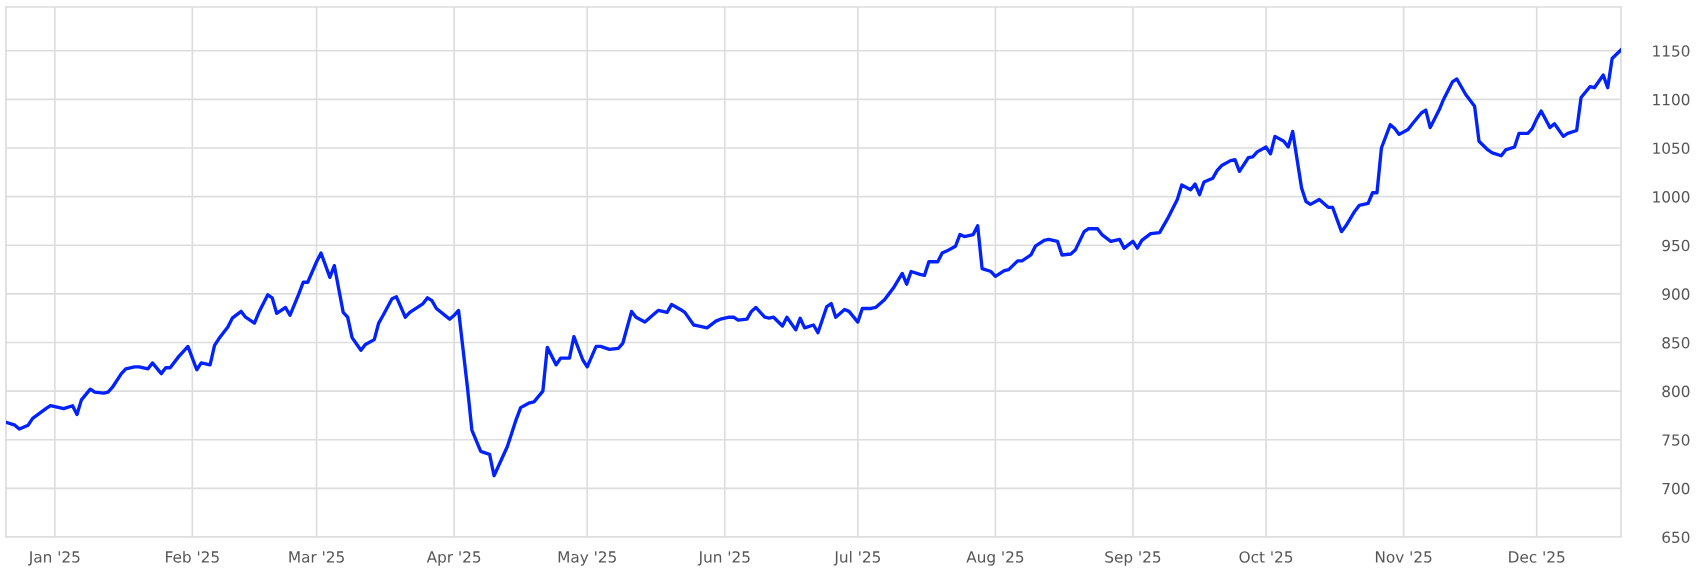 The width and height of the screenshot is (1704, 584). What do you see at coordinates (1676, 342) in the screenshot?
I see `y-tick-label: 850` at bounding box center [1676, 342].